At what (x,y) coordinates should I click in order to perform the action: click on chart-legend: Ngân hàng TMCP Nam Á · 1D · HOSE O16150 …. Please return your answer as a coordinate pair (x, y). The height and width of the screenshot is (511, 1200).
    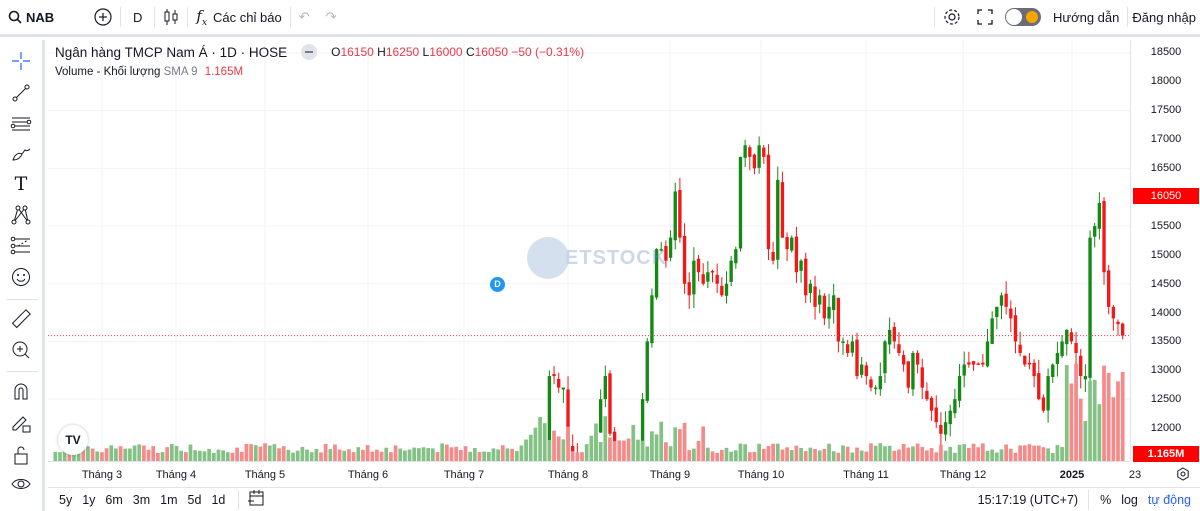
    Looking at the image, I should click on (319, 52).